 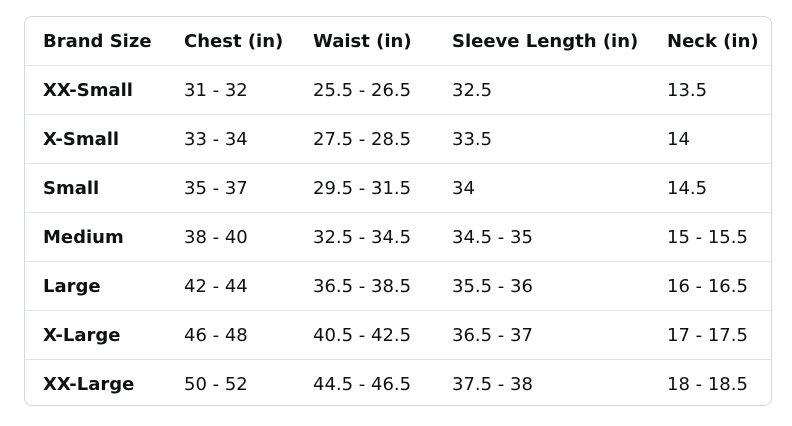 I want to click on table-cell: 33.5, so click(x=541, y=139).